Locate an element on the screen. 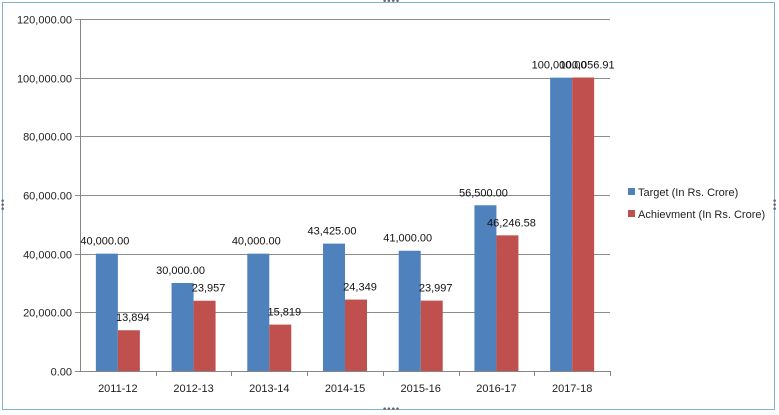  y-tick-label: 100,000.00 is located at coordinates (44, 80).